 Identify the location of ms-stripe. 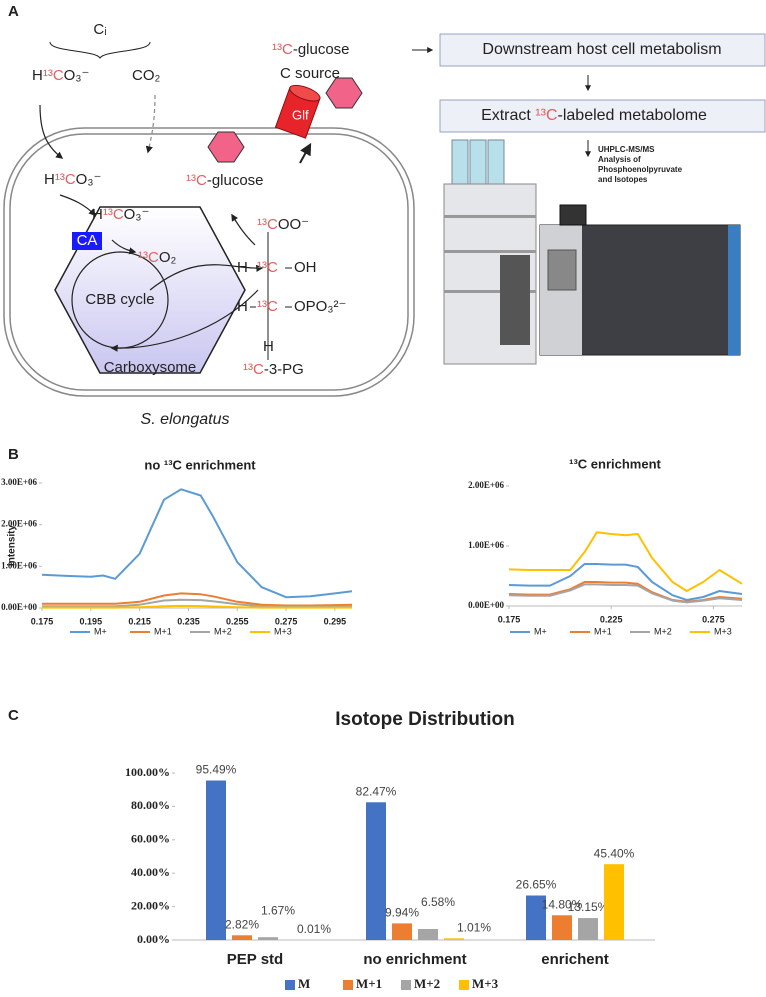
(734, 290).